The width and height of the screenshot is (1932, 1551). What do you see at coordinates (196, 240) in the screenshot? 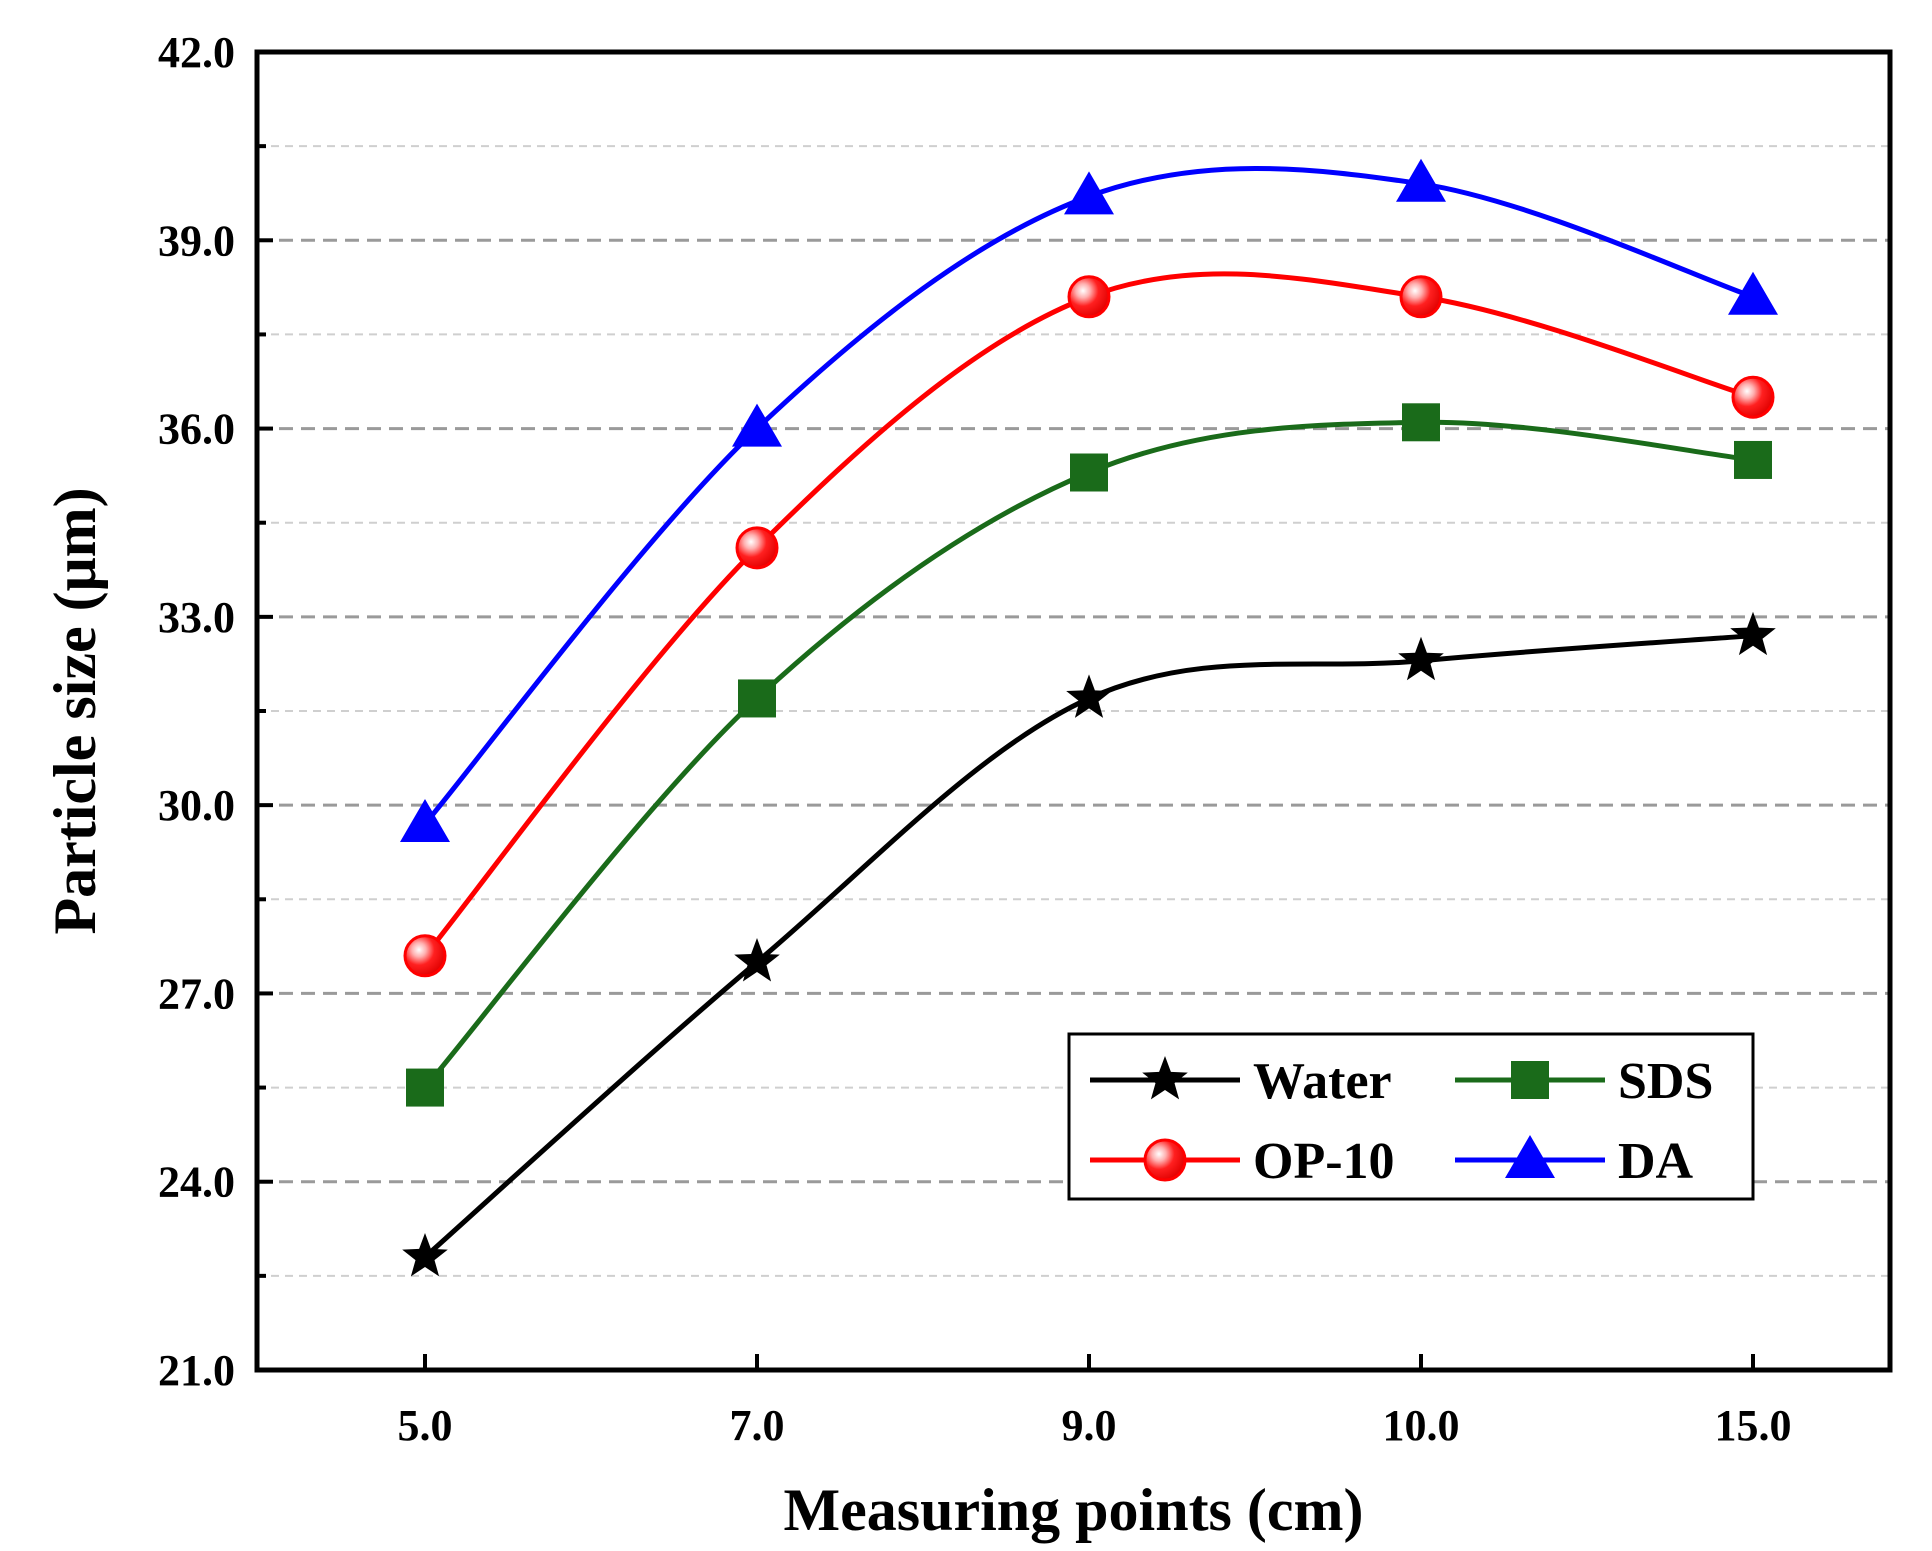
I see `y-tick-label: 39.0` at bounding box center [196, 240].